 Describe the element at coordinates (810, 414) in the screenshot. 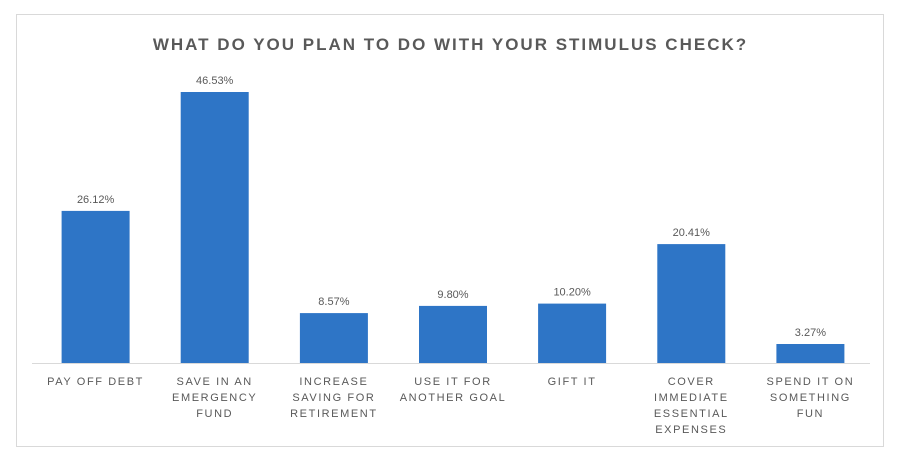

I see `category-label: FUN` at that location.